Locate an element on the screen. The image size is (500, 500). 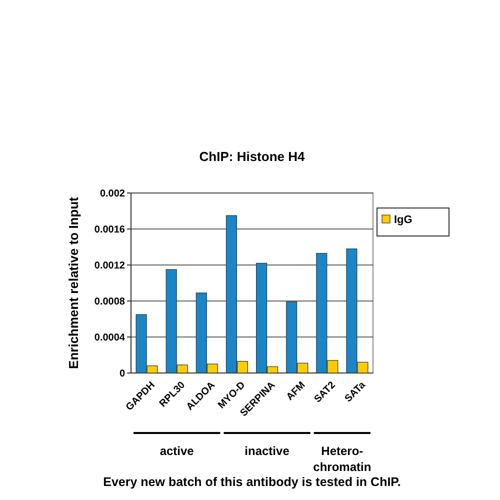
y-tick-label: 0.0016 is located at coordinates (110, 230).